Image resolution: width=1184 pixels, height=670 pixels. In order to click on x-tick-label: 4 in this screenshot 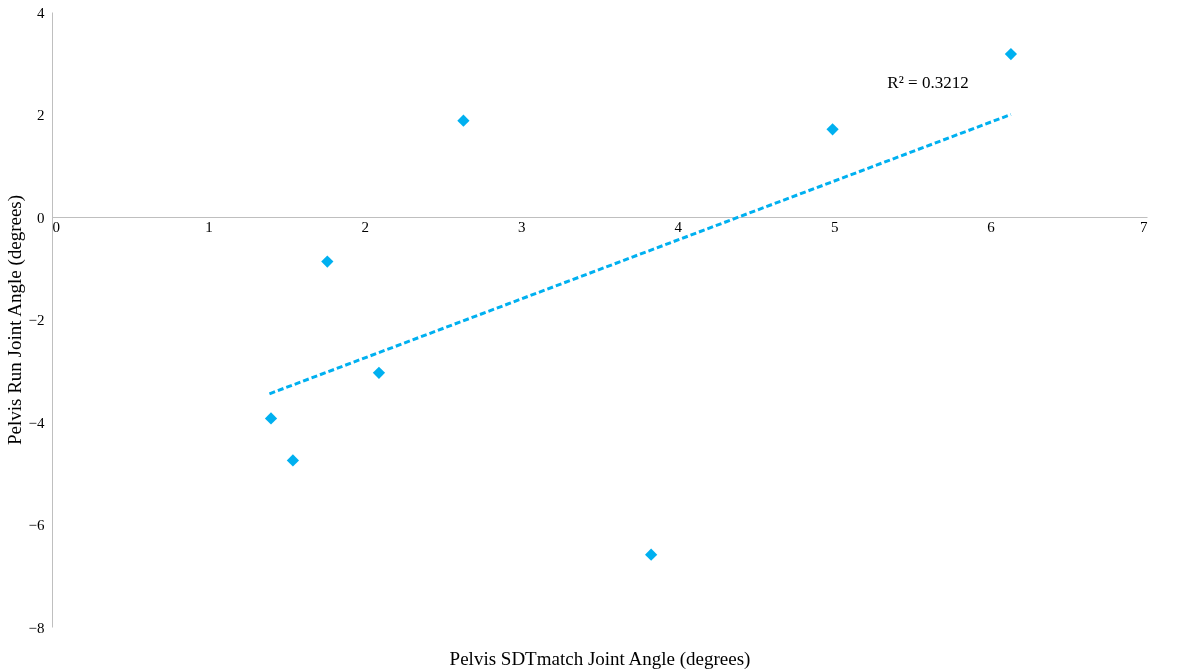, I will do `click(678, 226)`.